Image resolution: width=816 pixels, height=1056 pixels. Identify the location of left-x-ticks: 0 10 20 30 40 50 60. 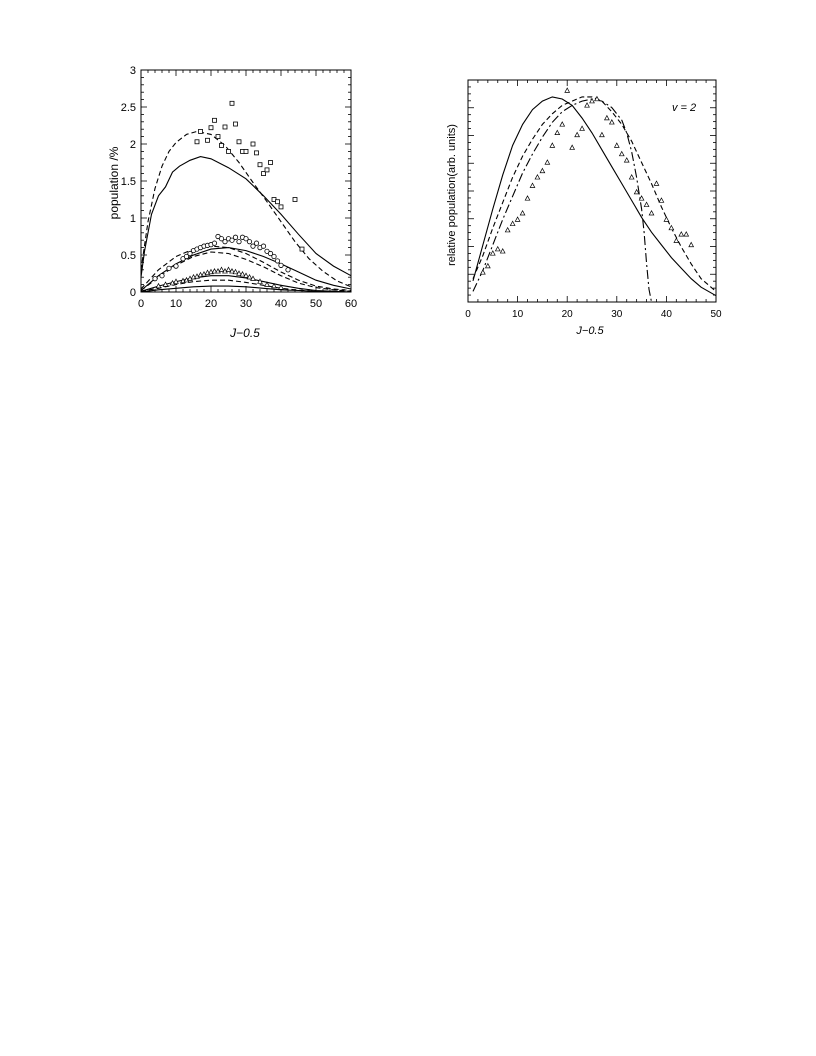
(247, 190).